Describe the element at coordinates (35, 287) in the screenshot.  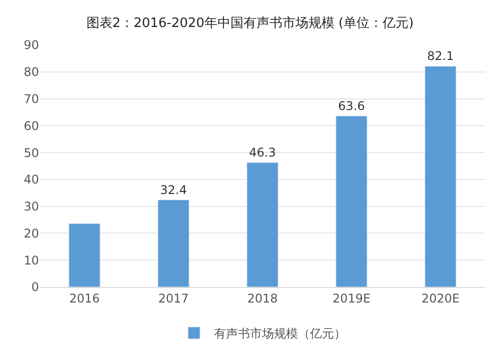
I see `y-tick-label: 0` at that location.